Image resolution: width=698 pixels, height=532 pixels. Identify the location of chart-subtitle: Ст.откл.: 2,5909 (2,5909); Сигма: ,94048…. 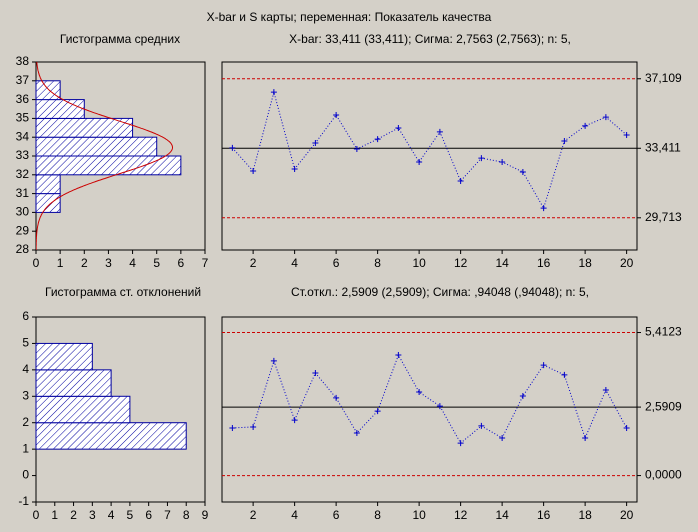
(440, 292).